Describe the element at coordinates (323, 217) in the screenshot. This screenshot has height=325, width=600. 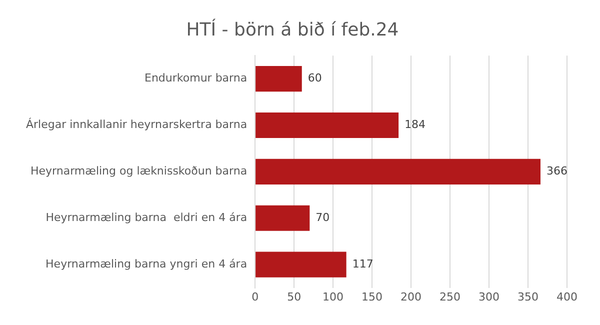
I see `data-label: 70` at that location.